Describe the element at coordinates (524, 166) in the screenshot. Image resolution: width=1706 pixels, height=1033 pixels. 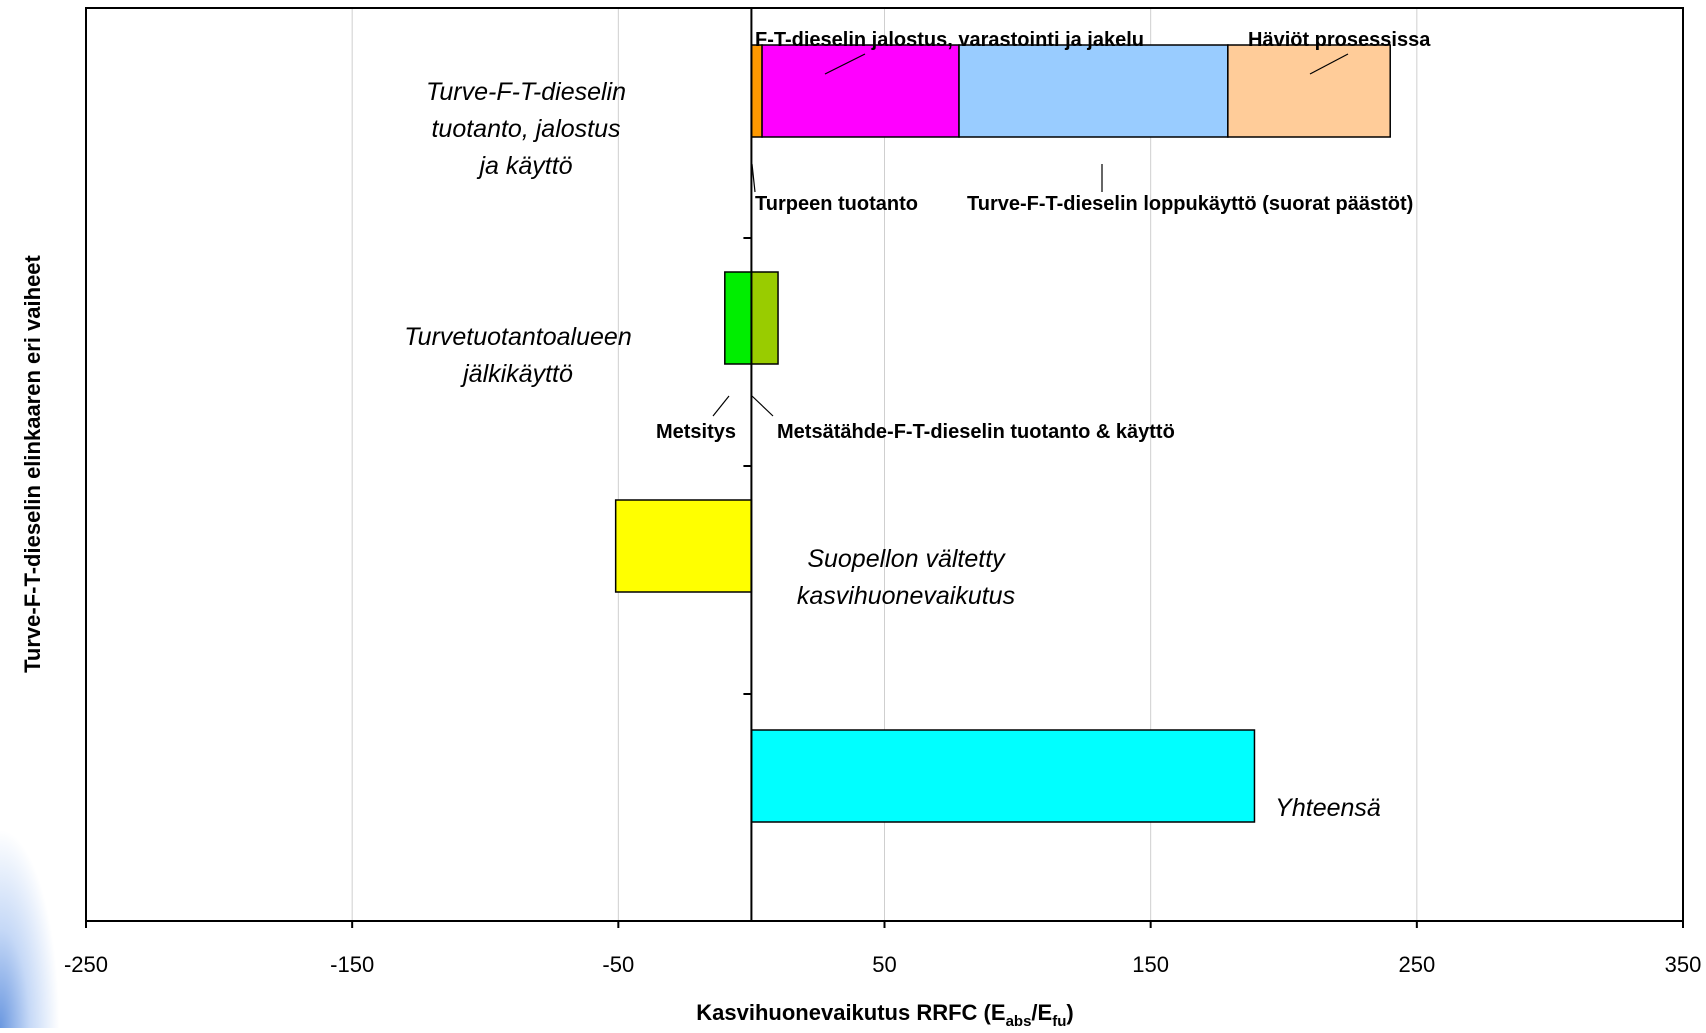
I see `category-label: ja käyttö` at that location.